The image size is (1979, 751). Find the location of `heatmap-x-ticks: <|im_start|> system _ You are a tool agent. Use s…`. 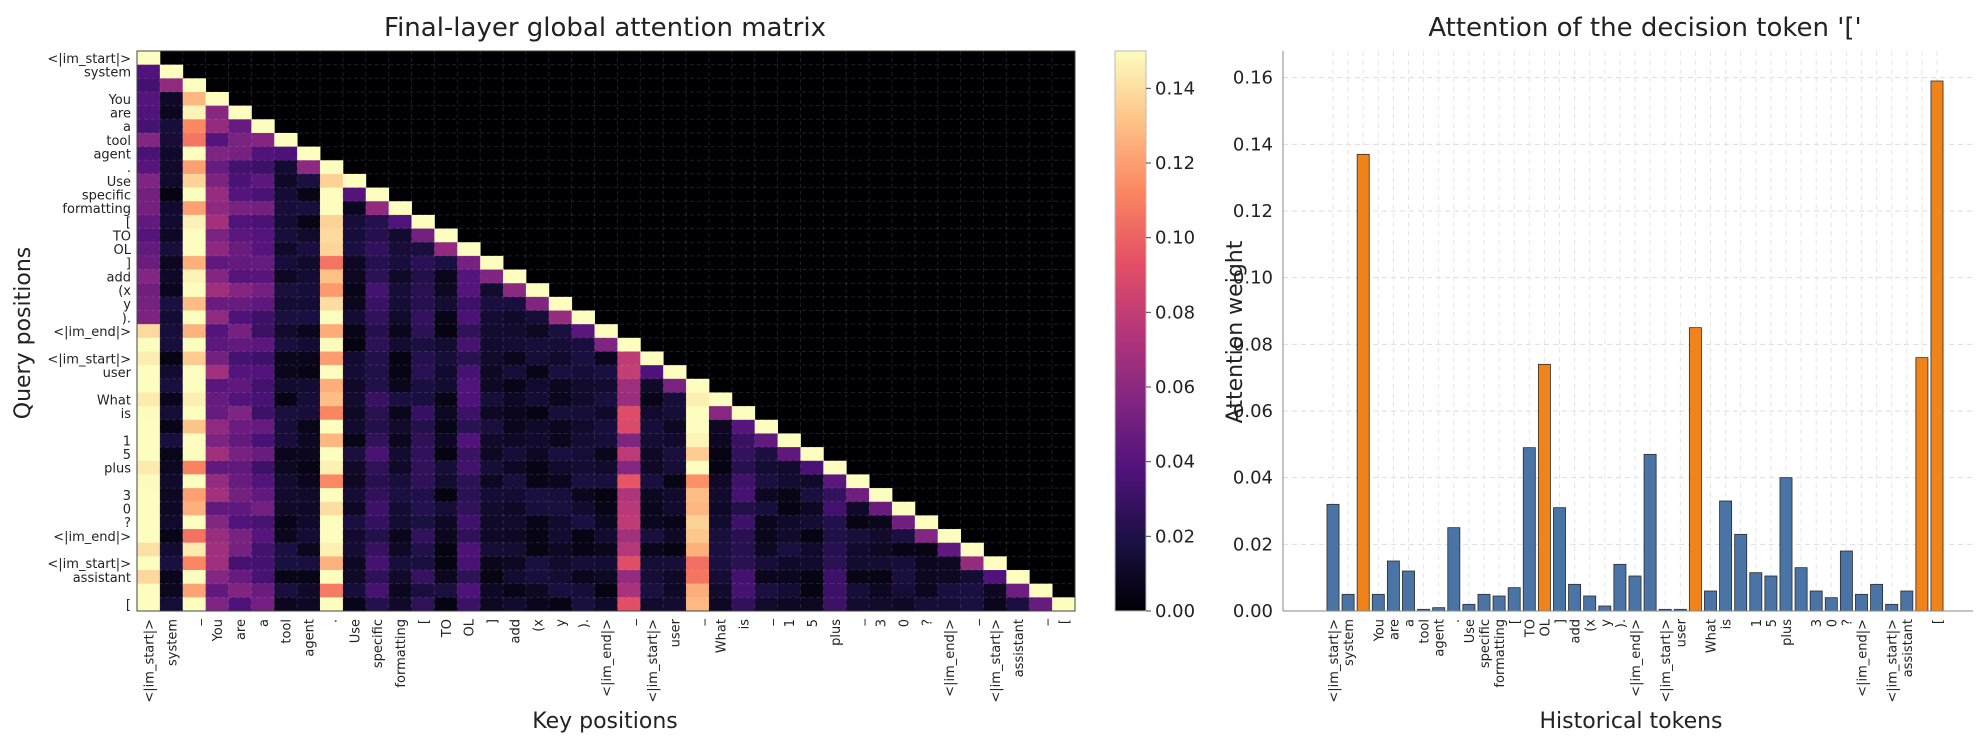

heatmap-x-ticks: <|im_start|> system _ You are a tool agent. Use s… is located at coordinates (607, 660).